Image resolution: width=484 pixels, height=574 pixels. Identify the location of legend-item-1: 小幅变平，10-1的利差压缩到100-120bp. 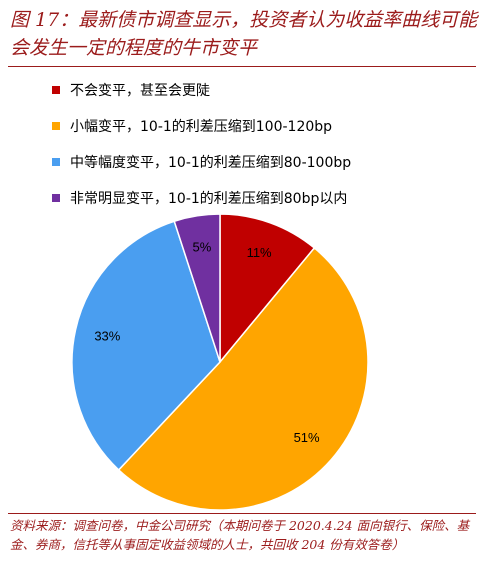
(262, 126).